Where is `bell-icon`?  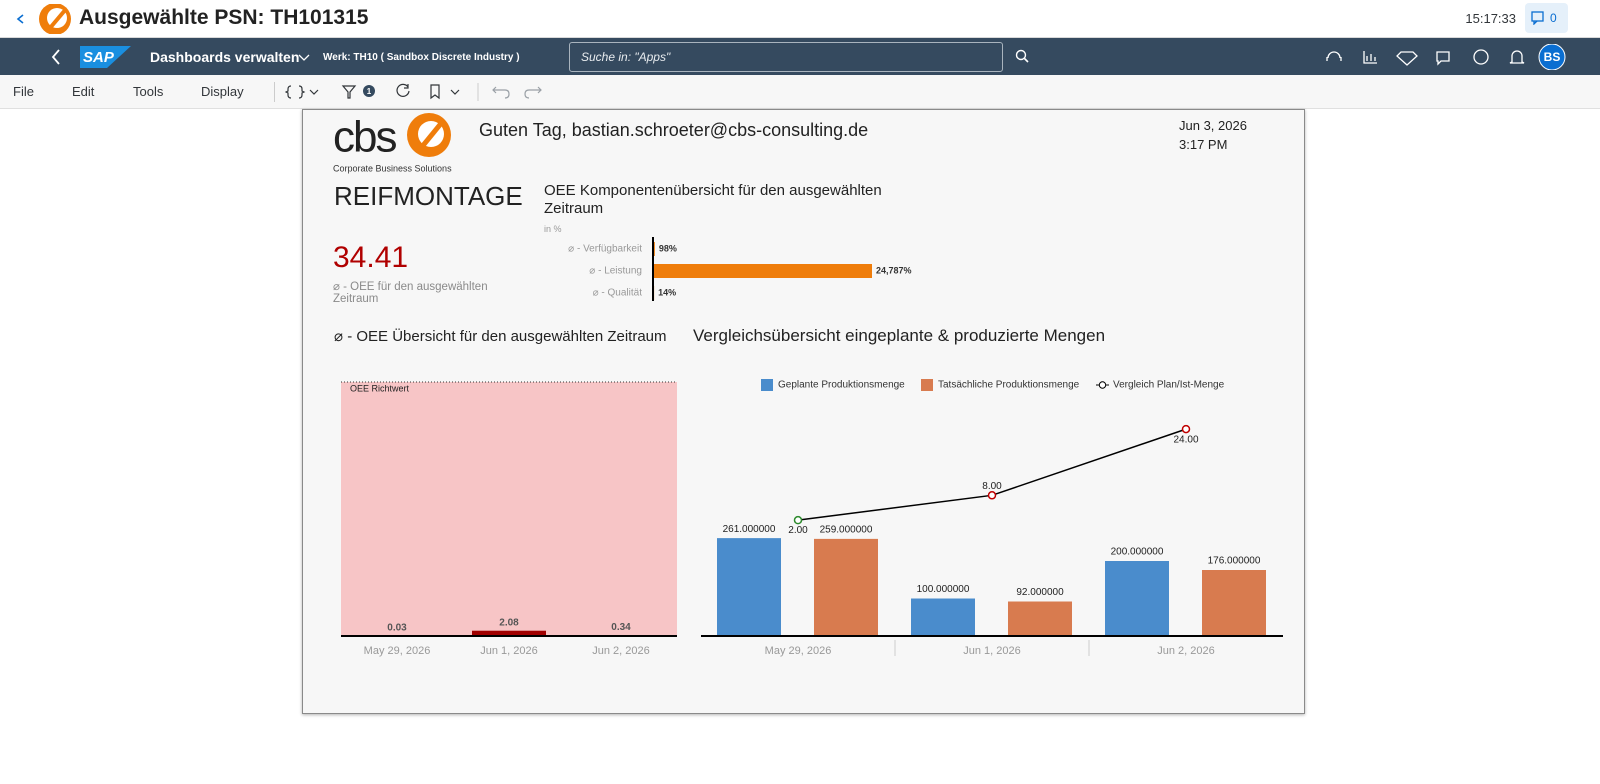 bell-icon is located at coordinates (1517, 57).